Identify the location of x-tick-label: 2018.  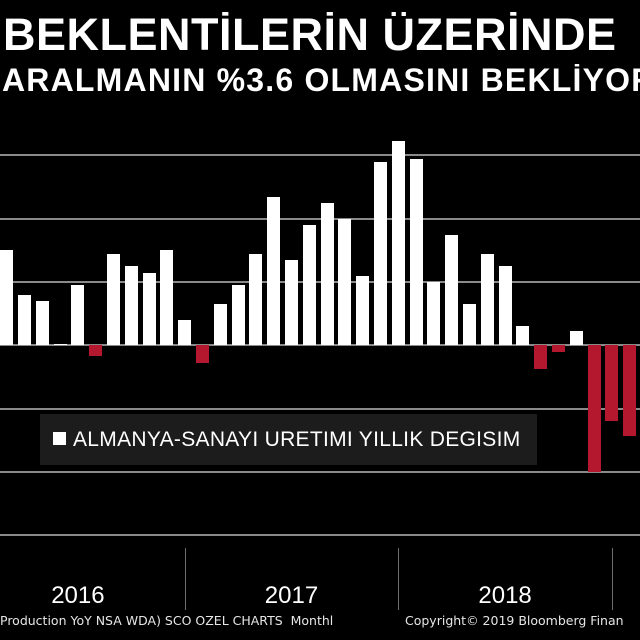
(505, 595).